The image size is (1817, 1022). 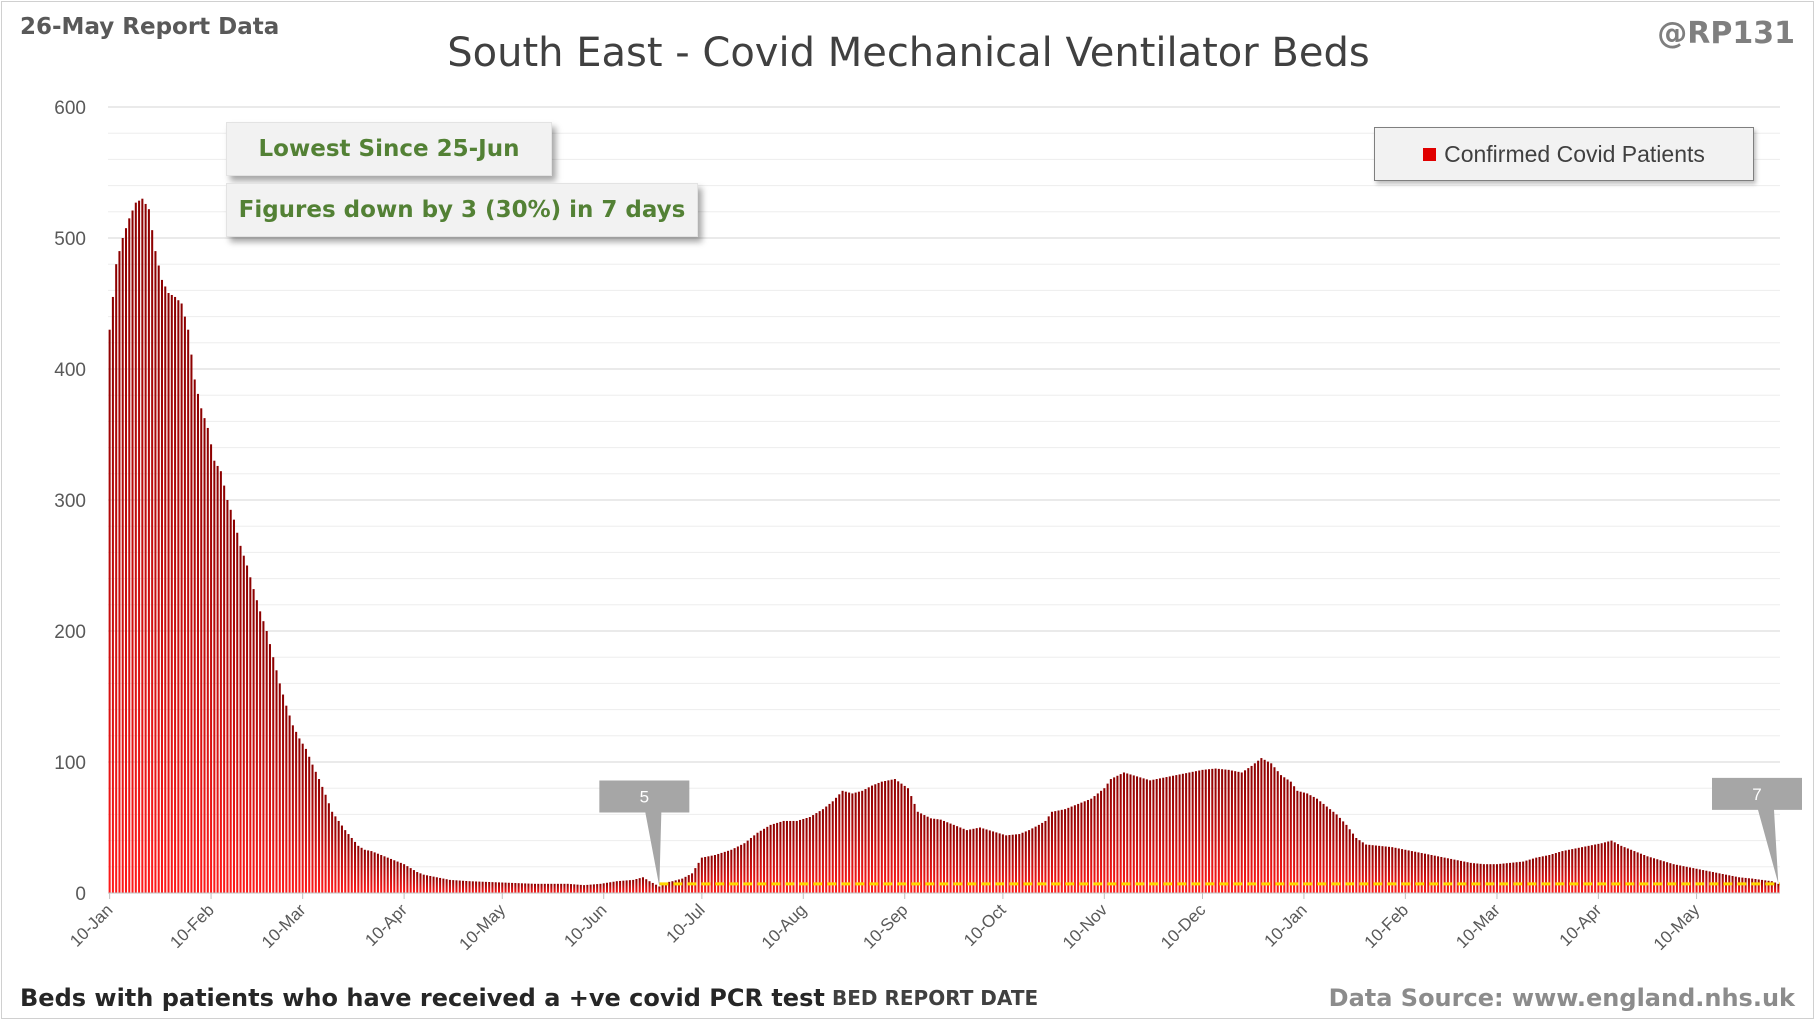 I want to click on data-source: Data Source: www.england.nhs.uk, so click(x=1561, y=998).